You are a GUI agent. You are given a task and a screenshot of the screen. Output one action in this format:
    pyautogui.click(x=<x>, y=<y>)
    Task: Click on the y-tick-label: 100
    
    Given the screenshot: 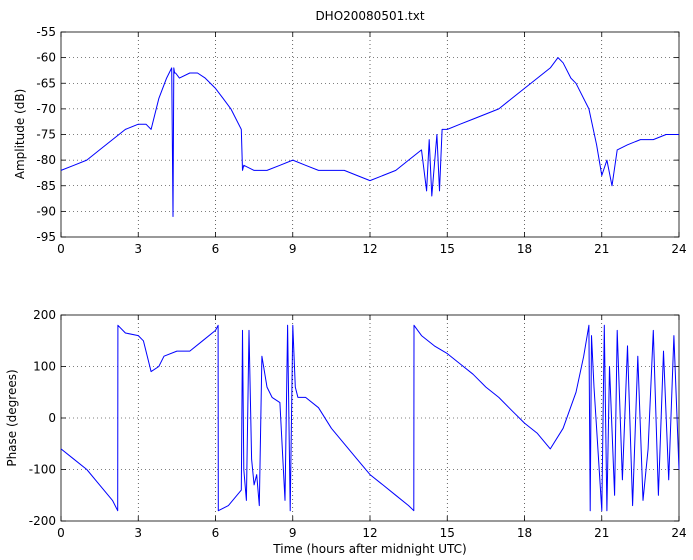 What is the action you would take?
    pyautogui.click(x=44, y=367)
    